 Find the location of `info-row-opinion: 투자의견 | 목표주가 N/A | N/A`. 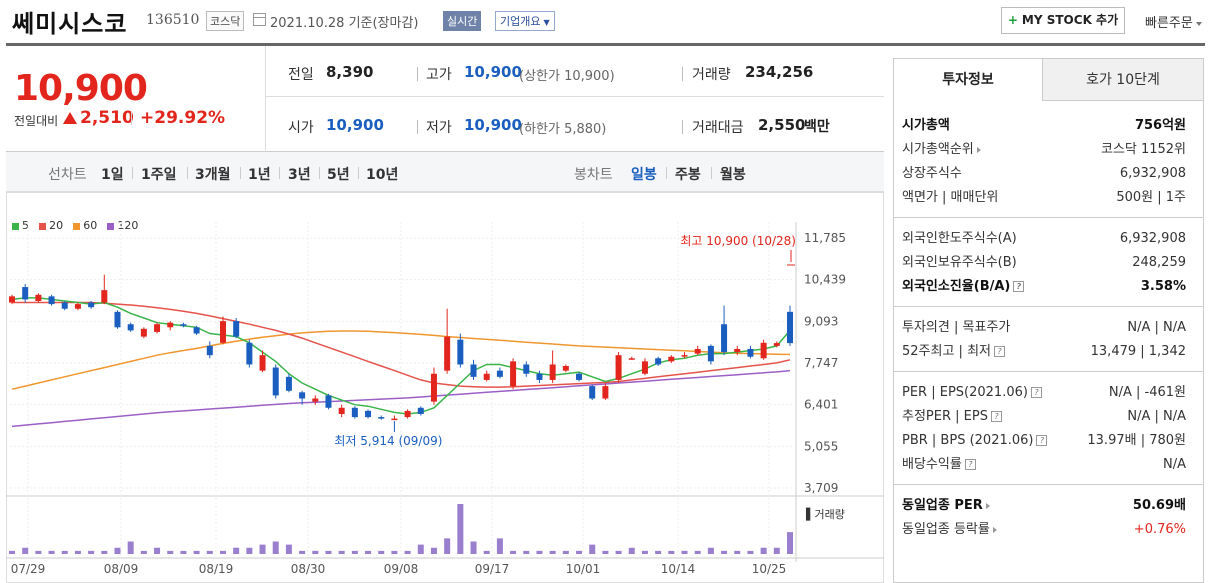

info-row-opinion: 투자의견 | 목표주가 N/A | N/A is located at coordinates (1044, 327).